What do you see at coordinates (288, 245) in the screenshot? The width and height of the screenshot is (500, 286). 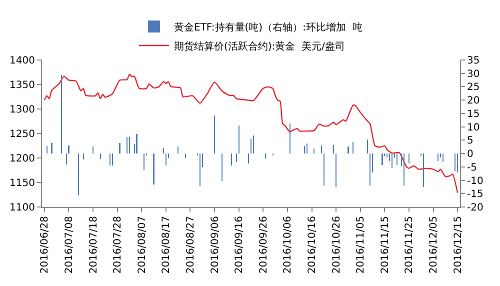 I see `x-tick-label: 2016/10/06` at bounding box center [288, 245].